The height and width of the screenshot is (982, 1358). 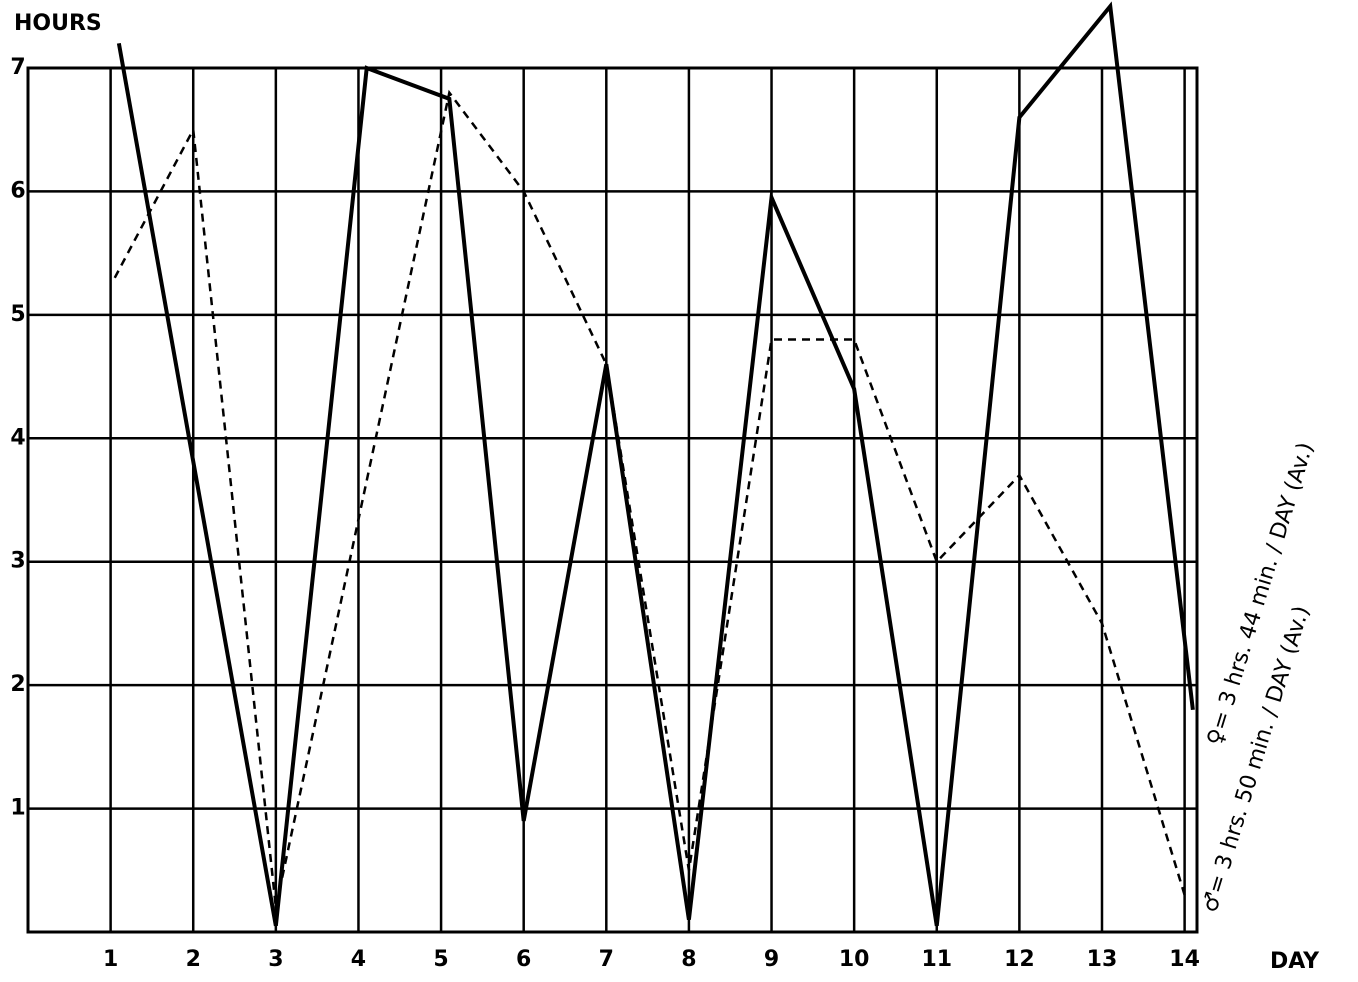 What do you see at coordinates (17, 561) in the screenshot?
I see `y-tick-label: 3` at bounding box center [17, 561].